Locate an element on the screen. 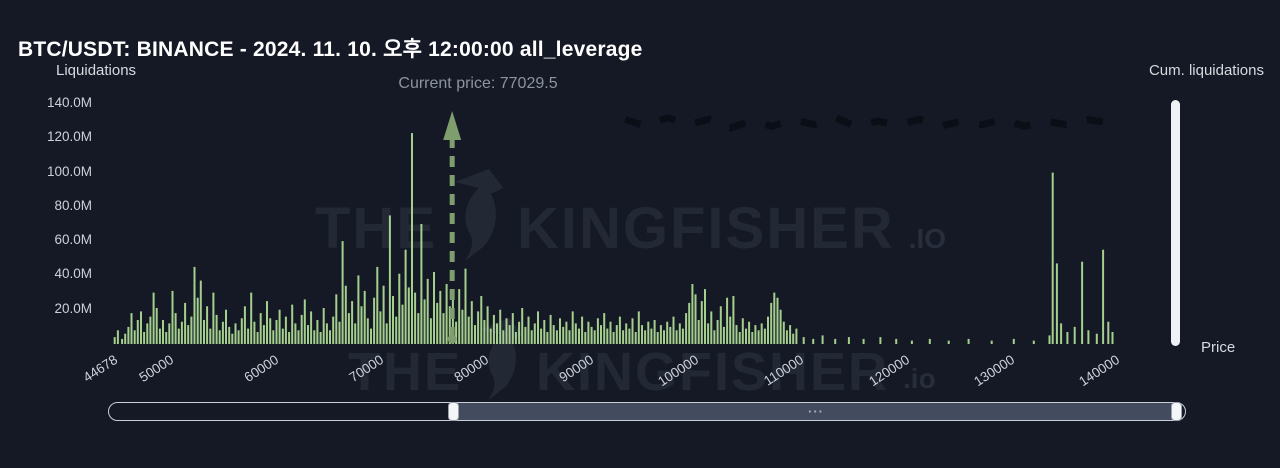  x-tick-label: 90000 is located at coordinates (576, 369).